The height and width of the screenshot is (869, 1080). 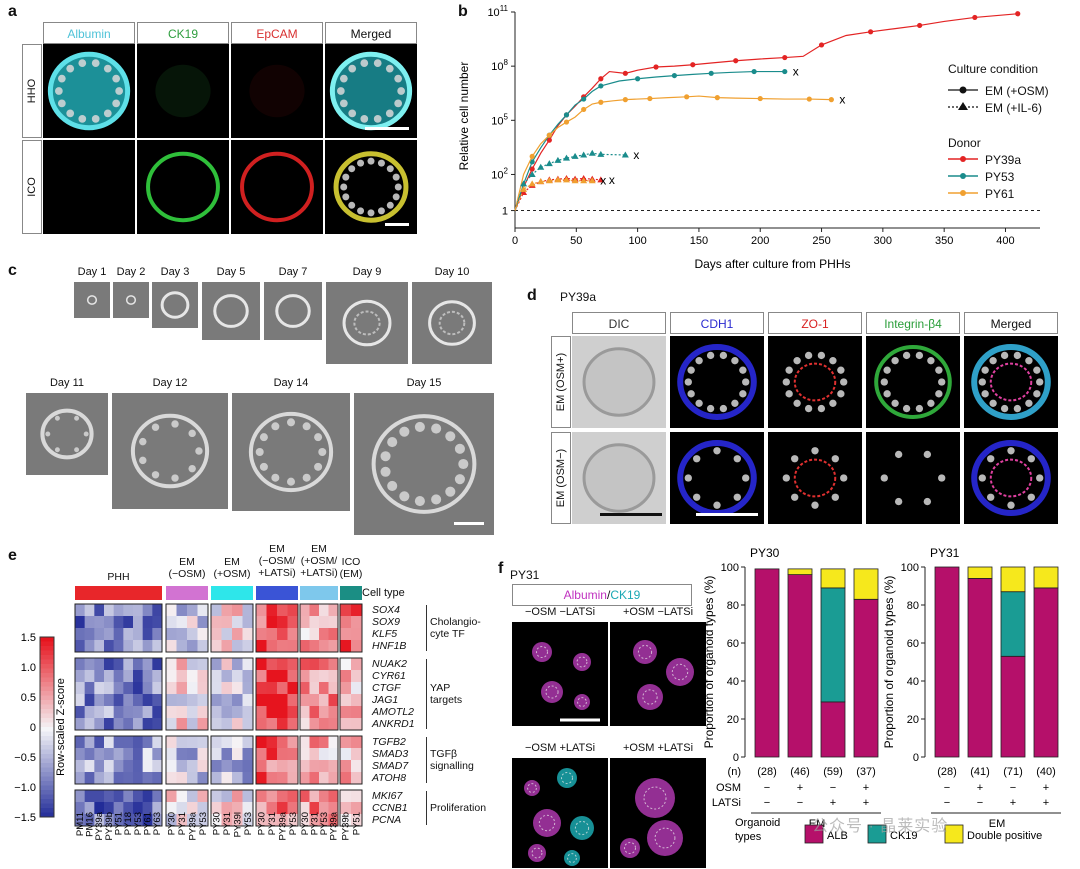 I want to click on gene-label: KLF5, so click(x=385, y=634).